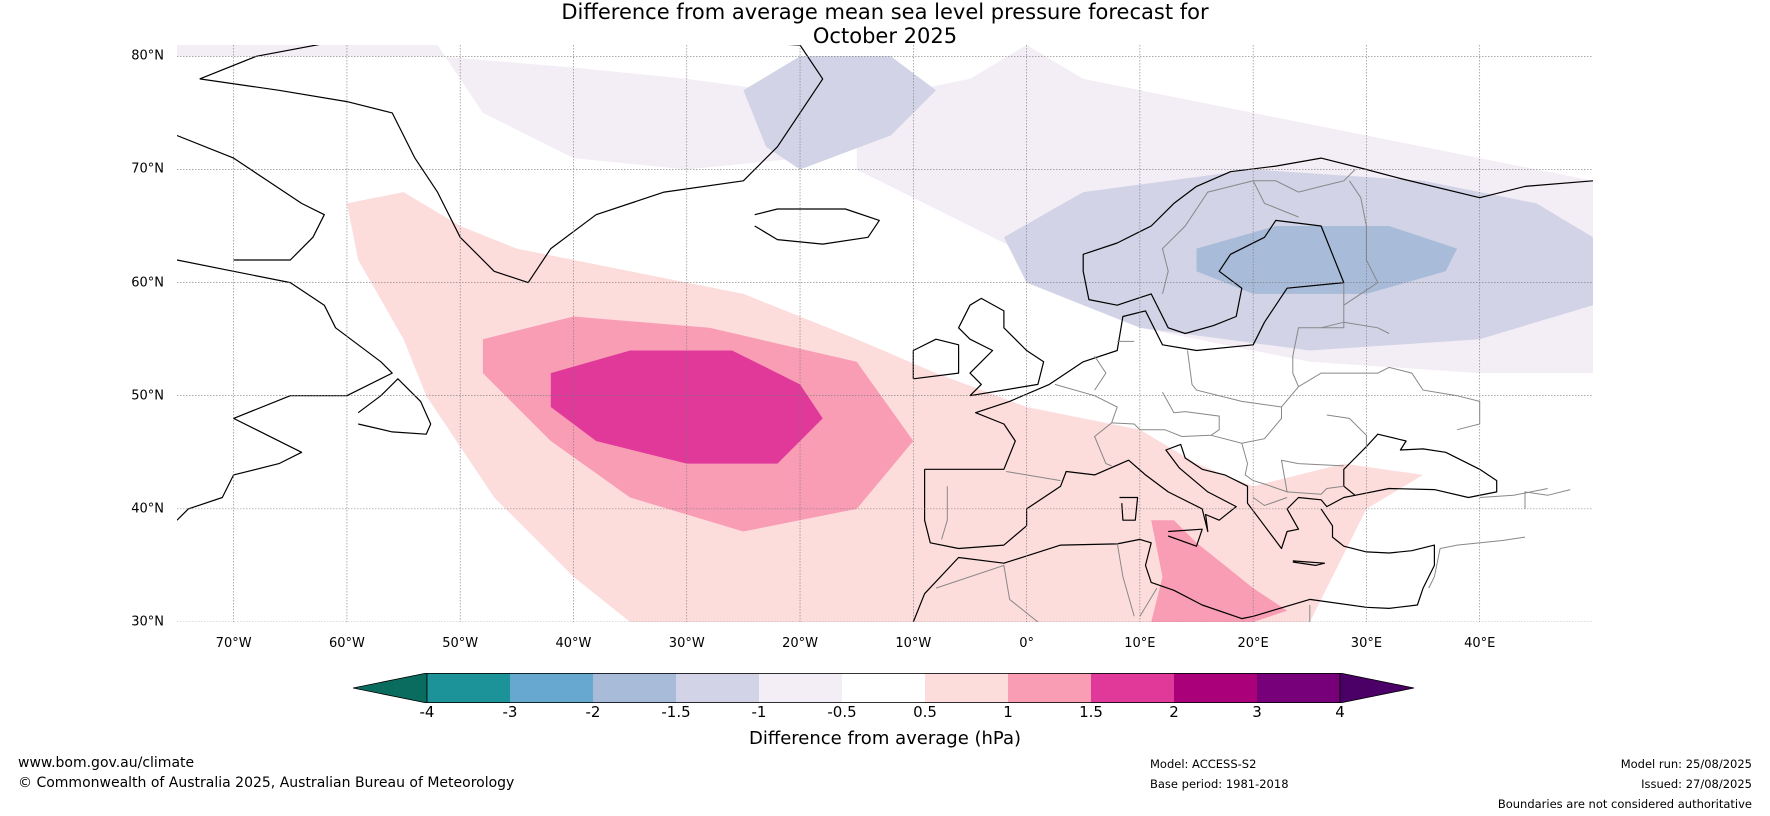 The height and width of the screenshot is (816, 1770). What do you see at coordinates (1219, 784) in the screenshot?
I see `footer-base-period: Base period: 1981-2018` at bounding box center [1219, 784].